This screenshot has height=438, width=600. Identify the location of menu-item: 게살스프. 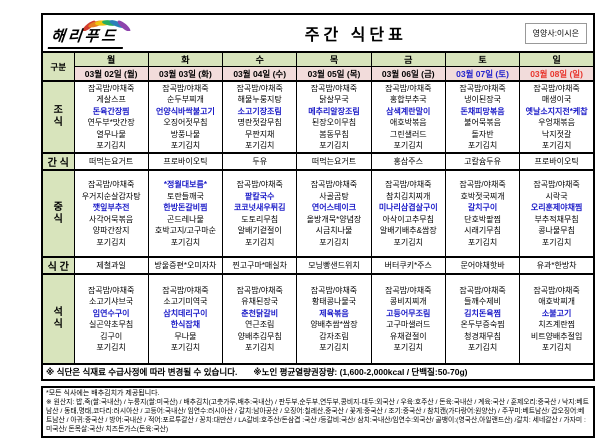
(111, 99).